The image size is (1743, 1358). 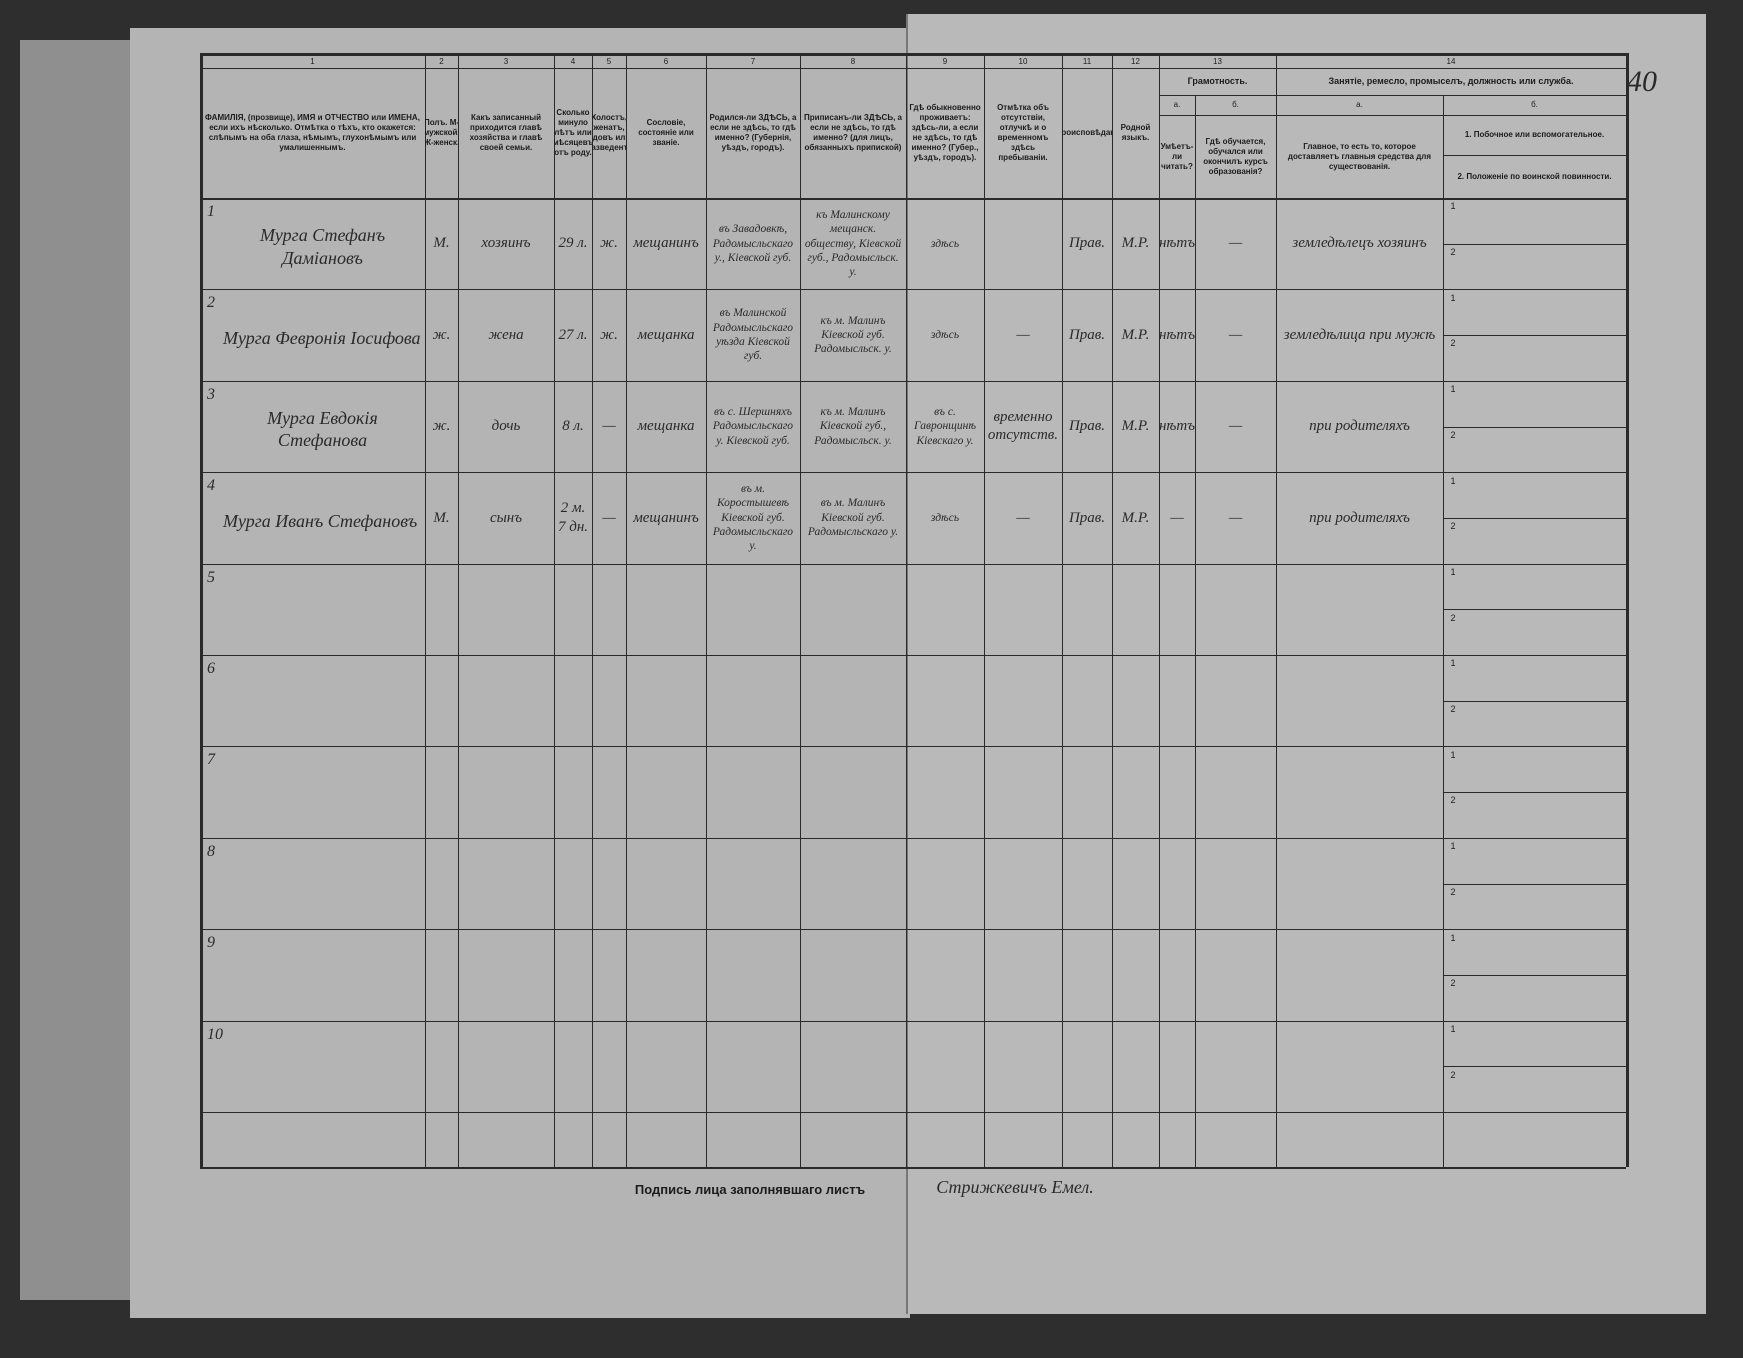 I want to click on column-number: 12, so click(x=1135, y=61).